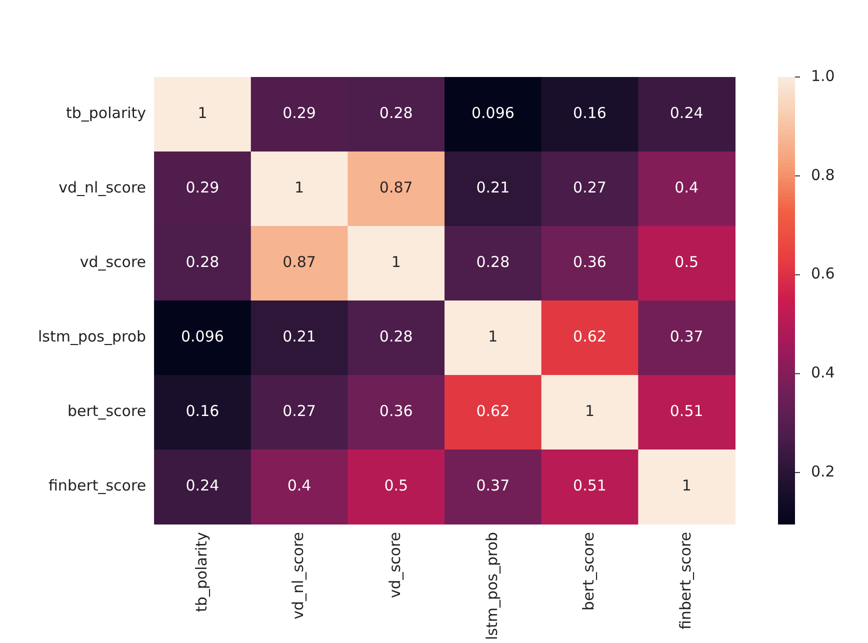  I want to click on x-tick-label: vd_nl_score, so click(298, 576).